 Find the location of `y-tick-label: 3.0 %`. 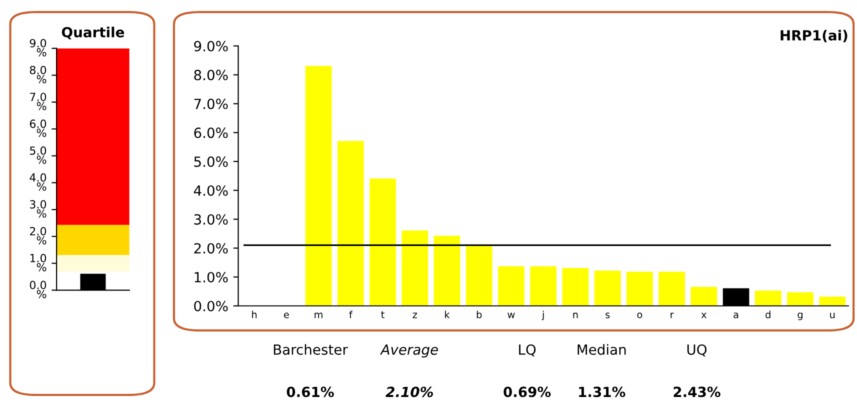

y-tick-label: 3.0 % is located at coordinates (38, 209).